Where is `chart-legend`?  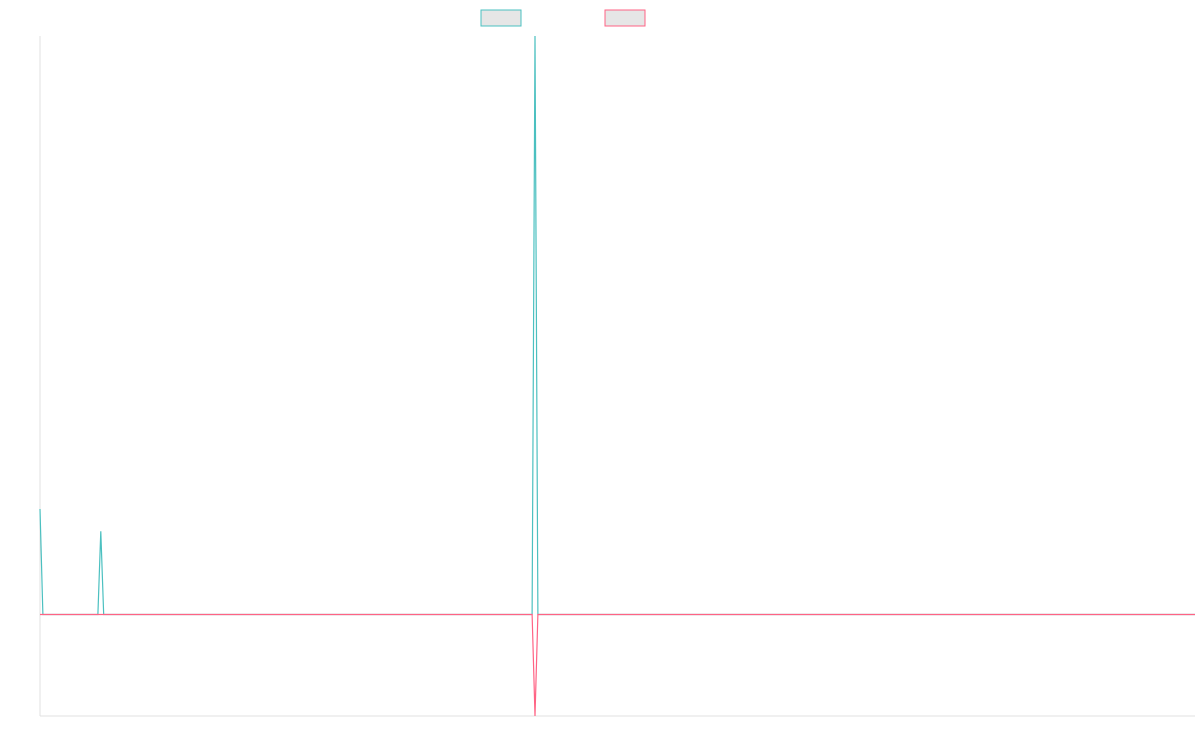 chart-legend is located at coordinates (563, 18).